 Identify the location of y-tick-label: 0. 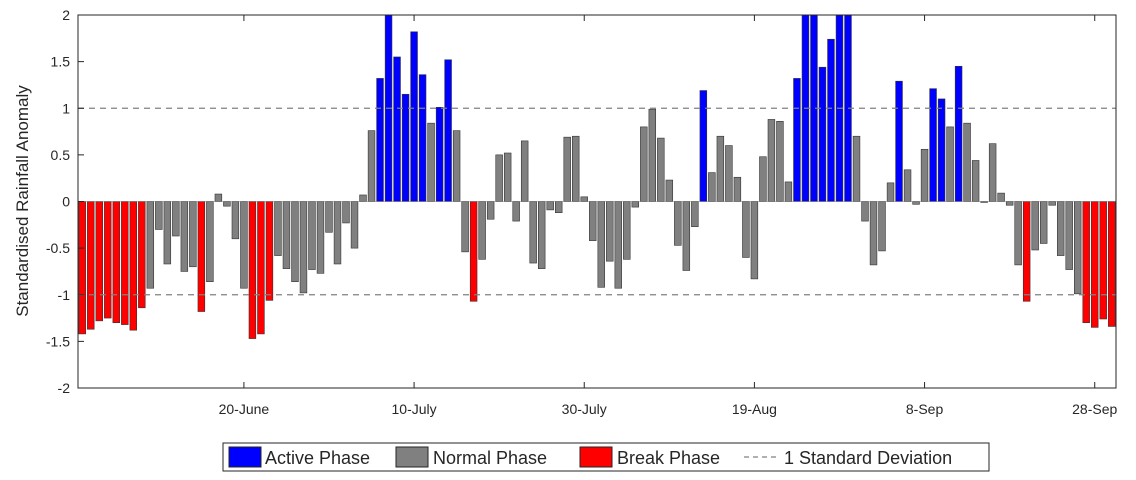
(66, 202).